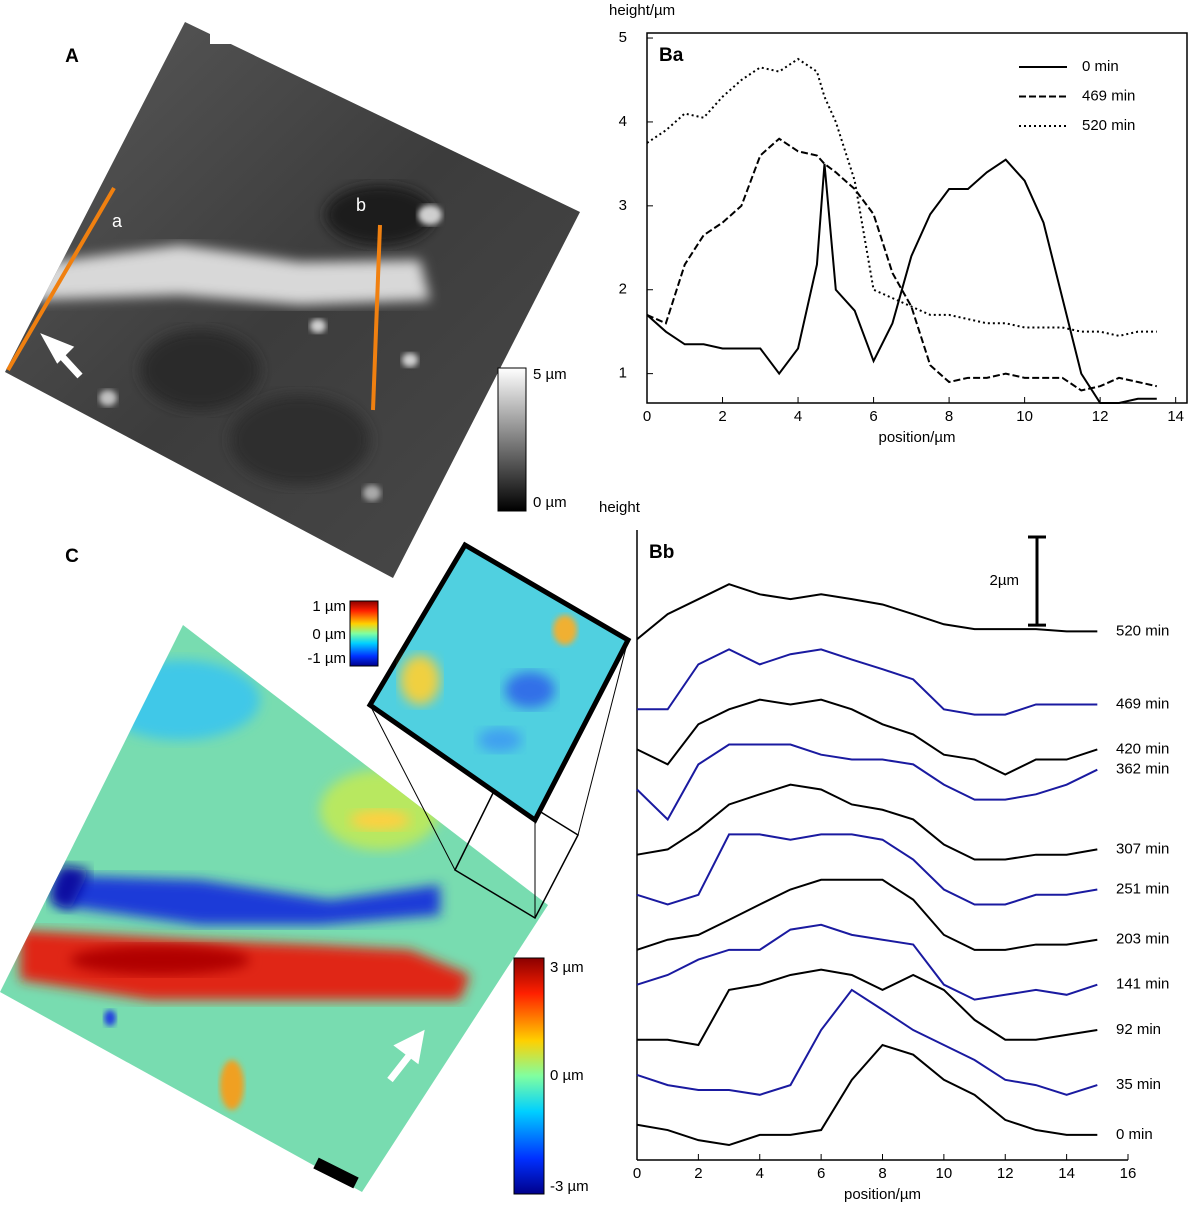 The height and width of the screenshot is (1210, 1200). I want to click on colorbar-label: 3 µm, so click(567, 967).